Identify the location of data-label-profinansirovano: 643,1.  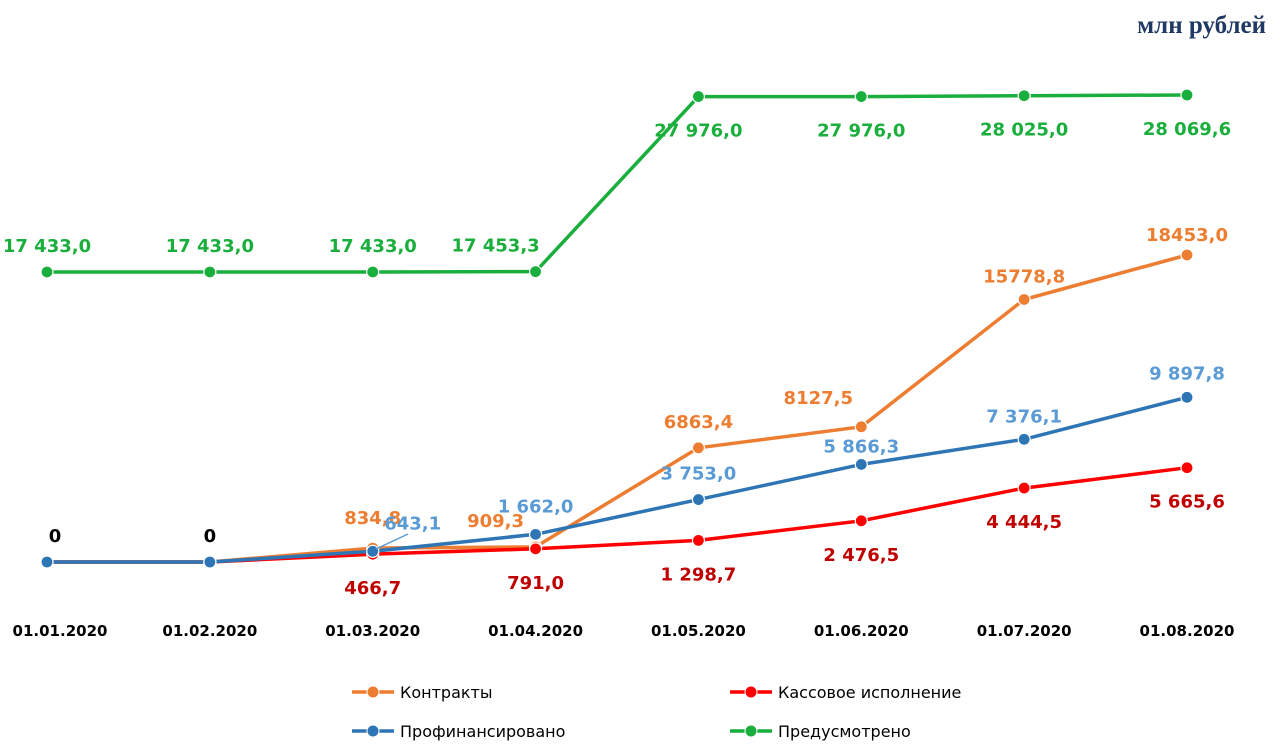
(412, 523).